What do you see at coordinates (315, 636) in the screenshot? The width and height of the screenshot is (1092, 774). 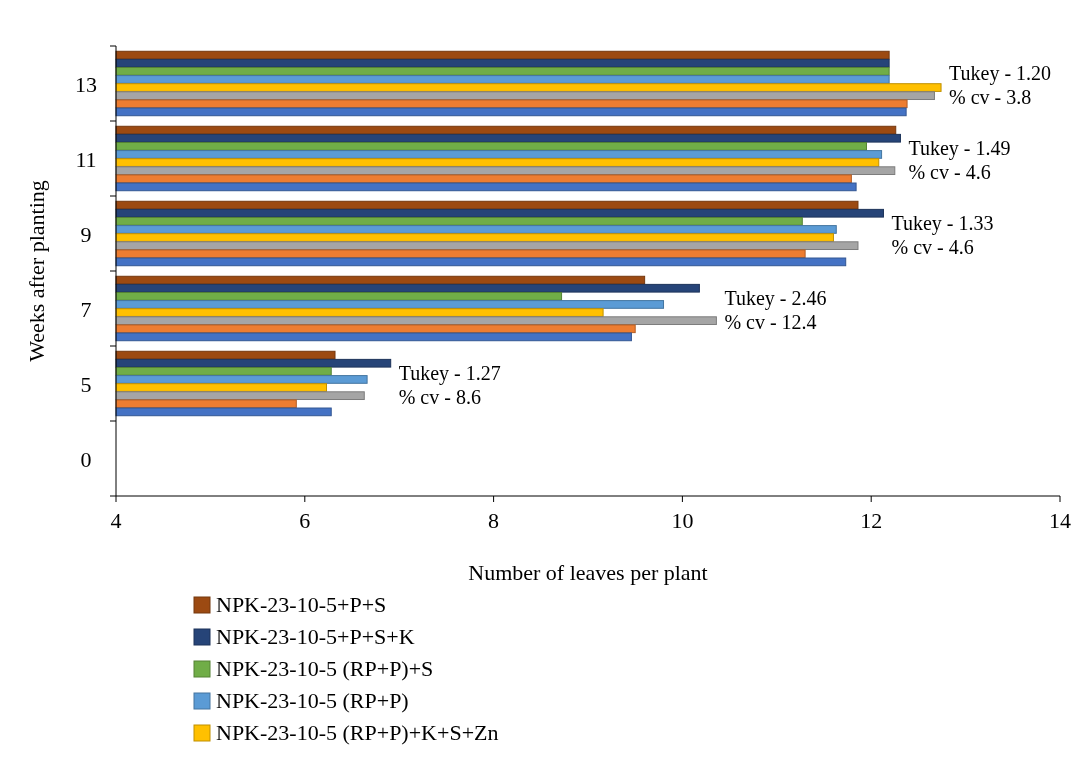 I see `legend-label: NPK-23-10-5+P+S+K` at bounding box center [315, 636].